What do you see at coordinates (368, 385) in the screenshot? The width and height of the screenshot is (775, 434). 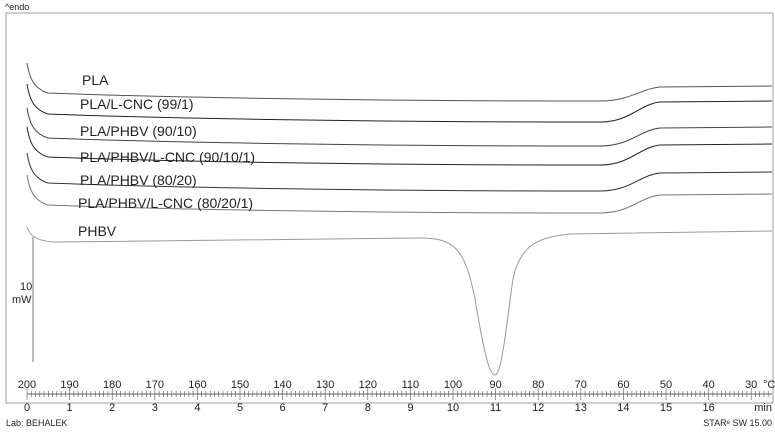 I see `temp-tick-120: 120` at bounding box center [368, 385].